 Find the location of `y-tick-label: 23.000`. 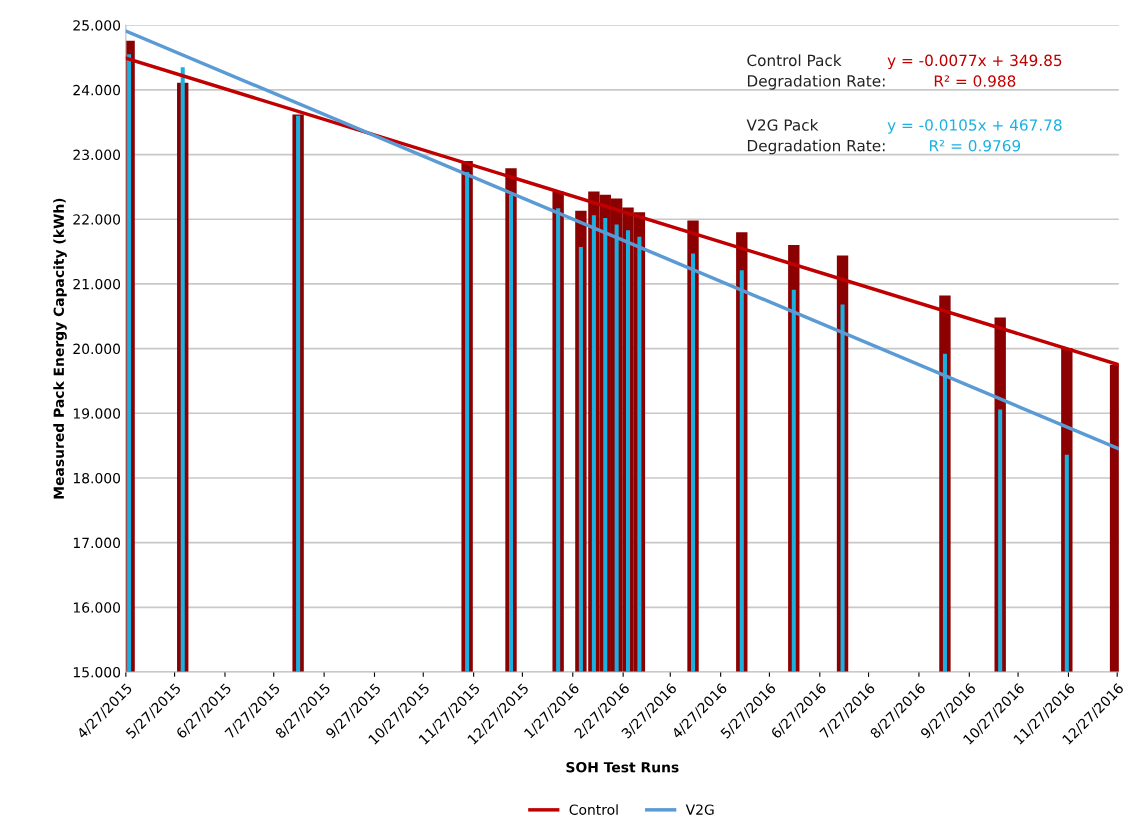

y-tick-label: 23.000 is located at coordinates (97, 155).